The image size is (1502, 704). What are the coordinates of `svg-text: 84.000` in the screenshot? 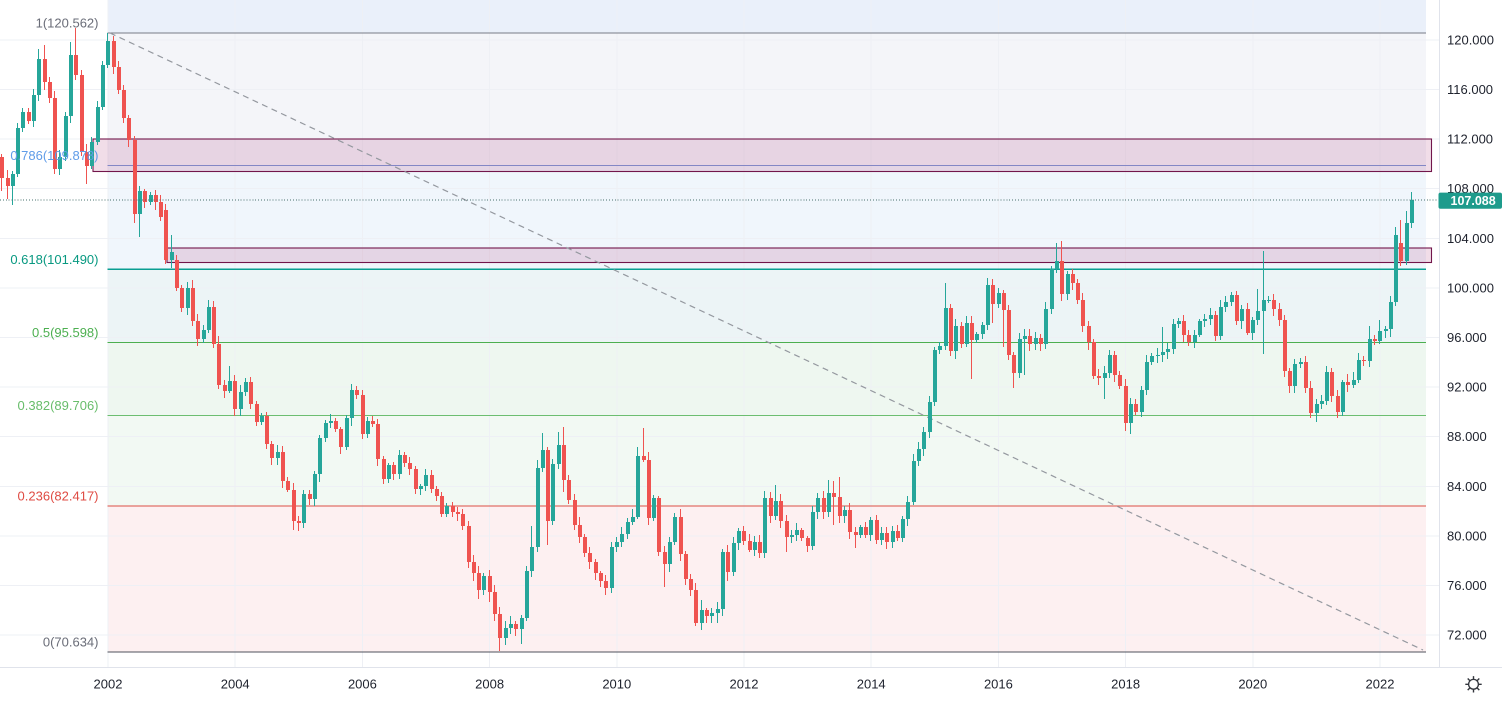 It's located at (1467, 486).